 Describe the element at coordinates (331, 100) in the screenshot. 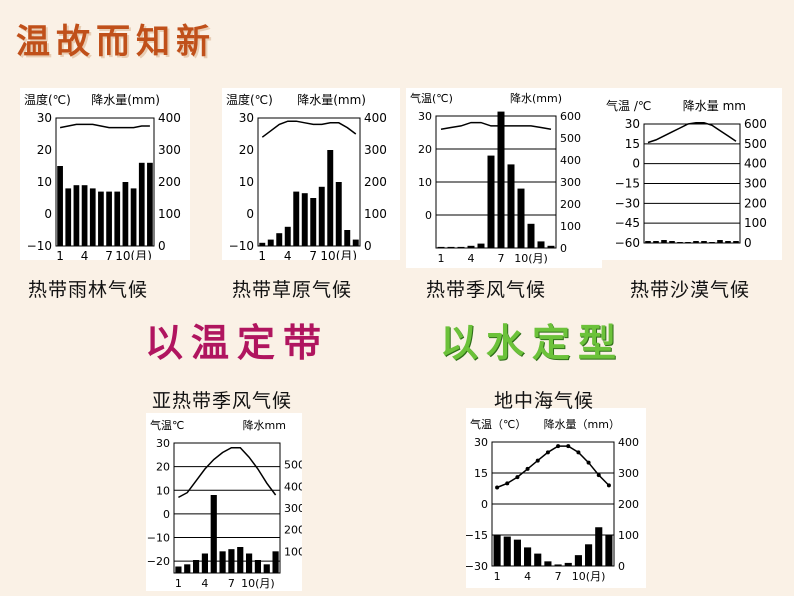

I see `precip-axis-title: 降水量(mm)` at that location.